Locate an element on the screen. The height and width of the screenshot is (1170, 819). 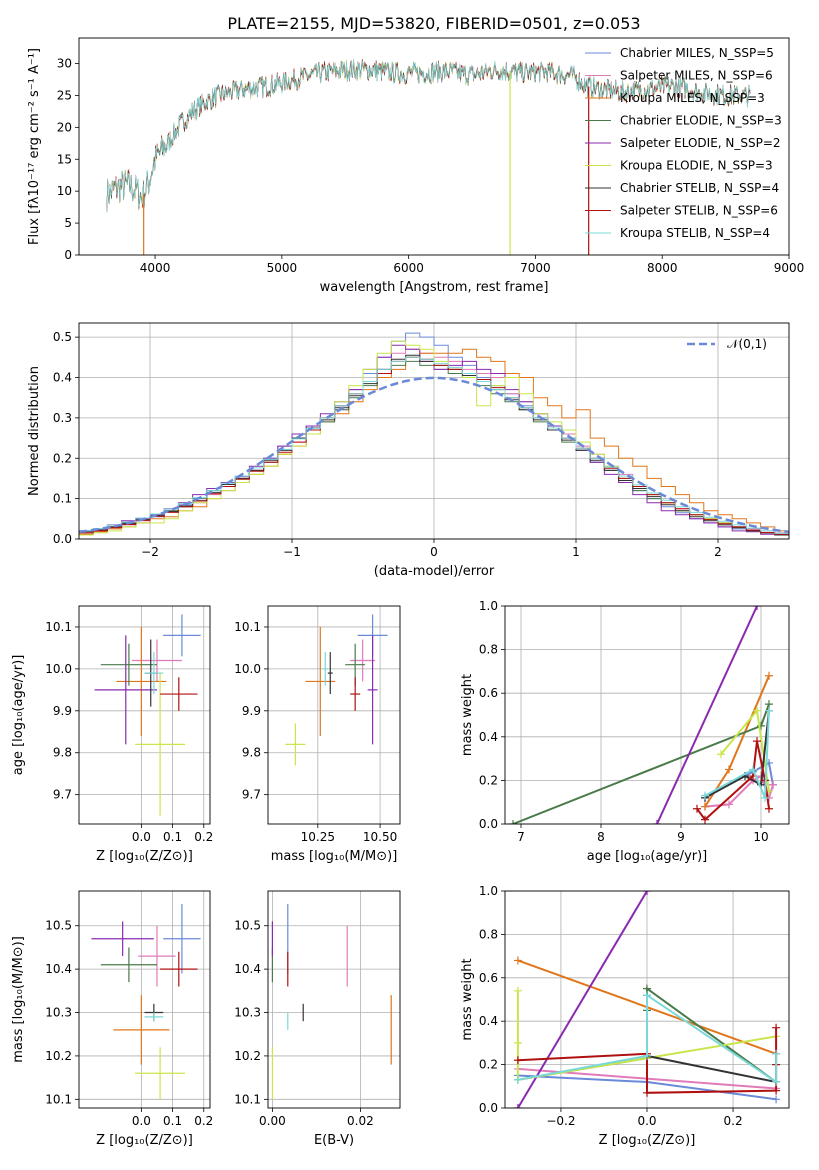
y-tick-label: 9.8 is located at coordinates (62, 753).